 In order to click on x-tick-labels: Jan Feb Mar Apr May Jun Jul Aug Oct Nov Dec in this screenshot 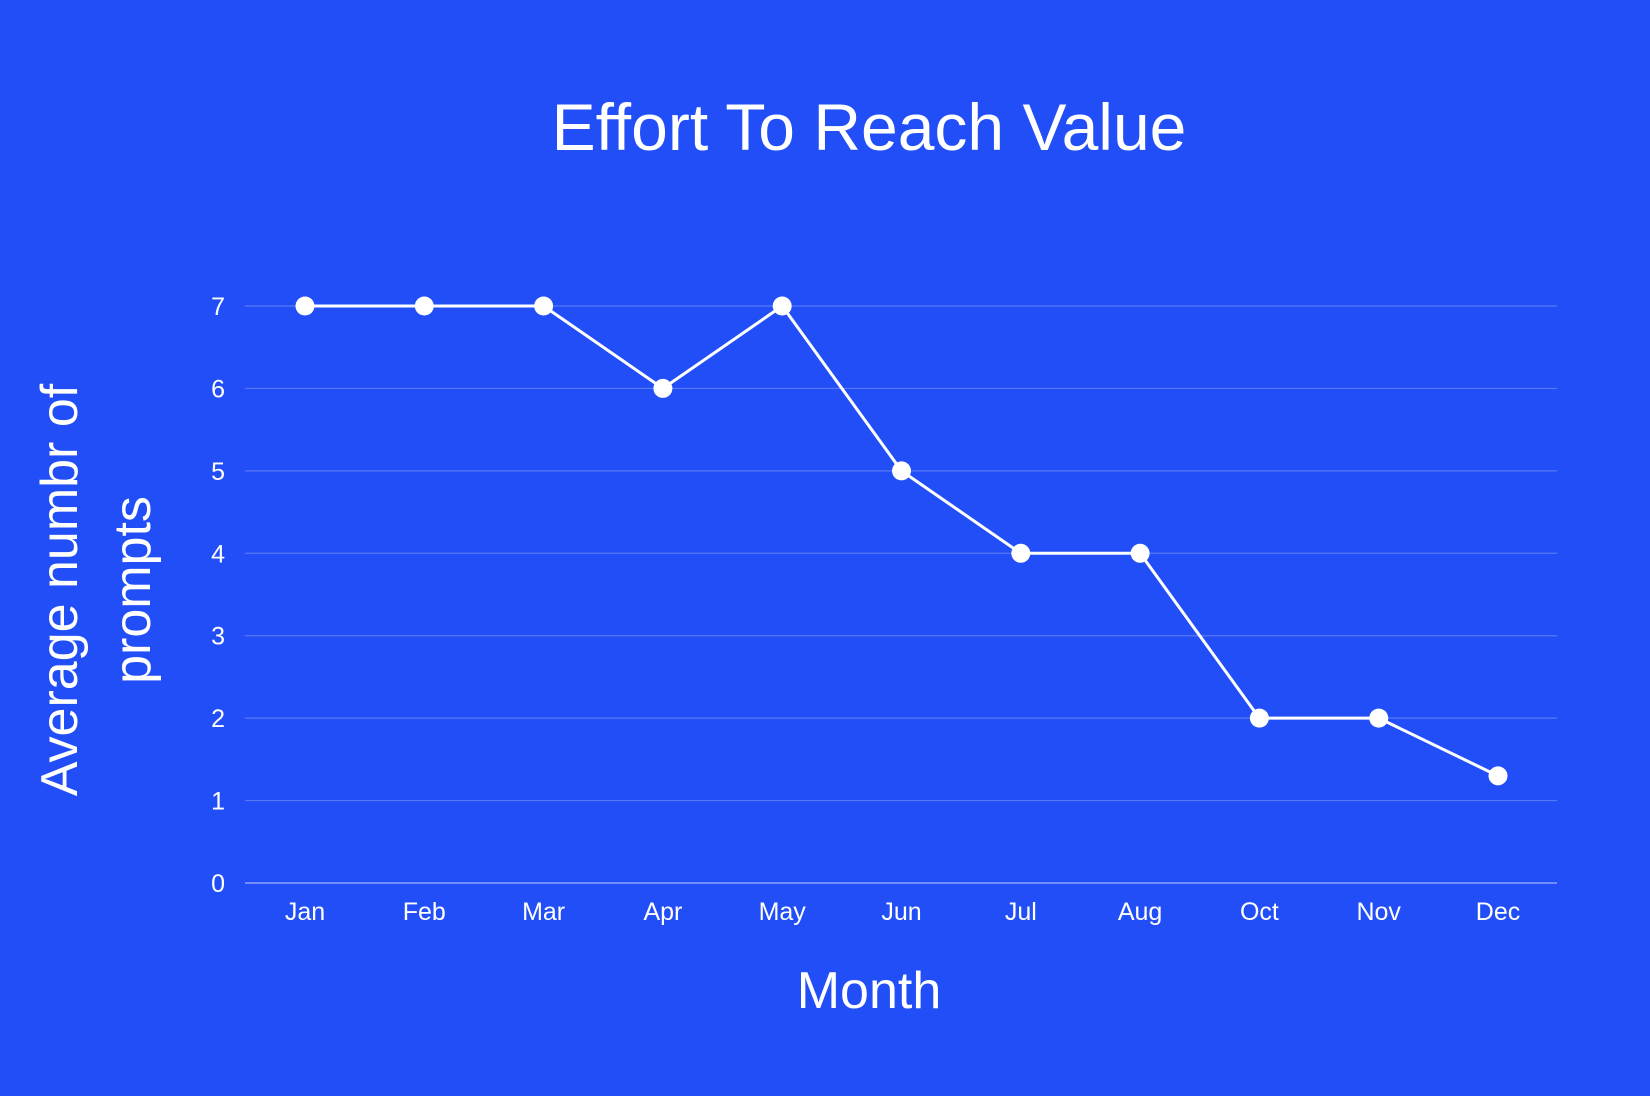, I will do `click(902, 912)`.